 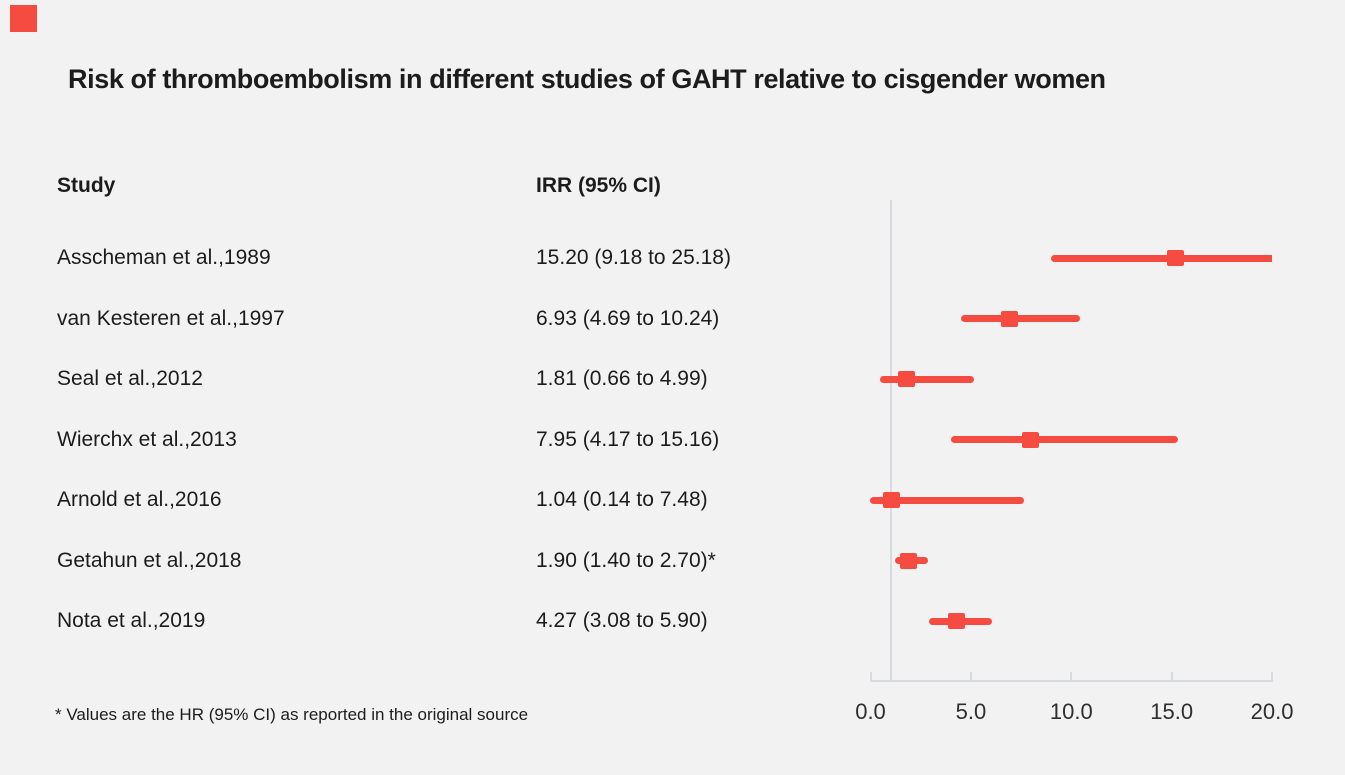 I want to click on study-label: Wierchx et al.,2013, so click(x=147, y=439).